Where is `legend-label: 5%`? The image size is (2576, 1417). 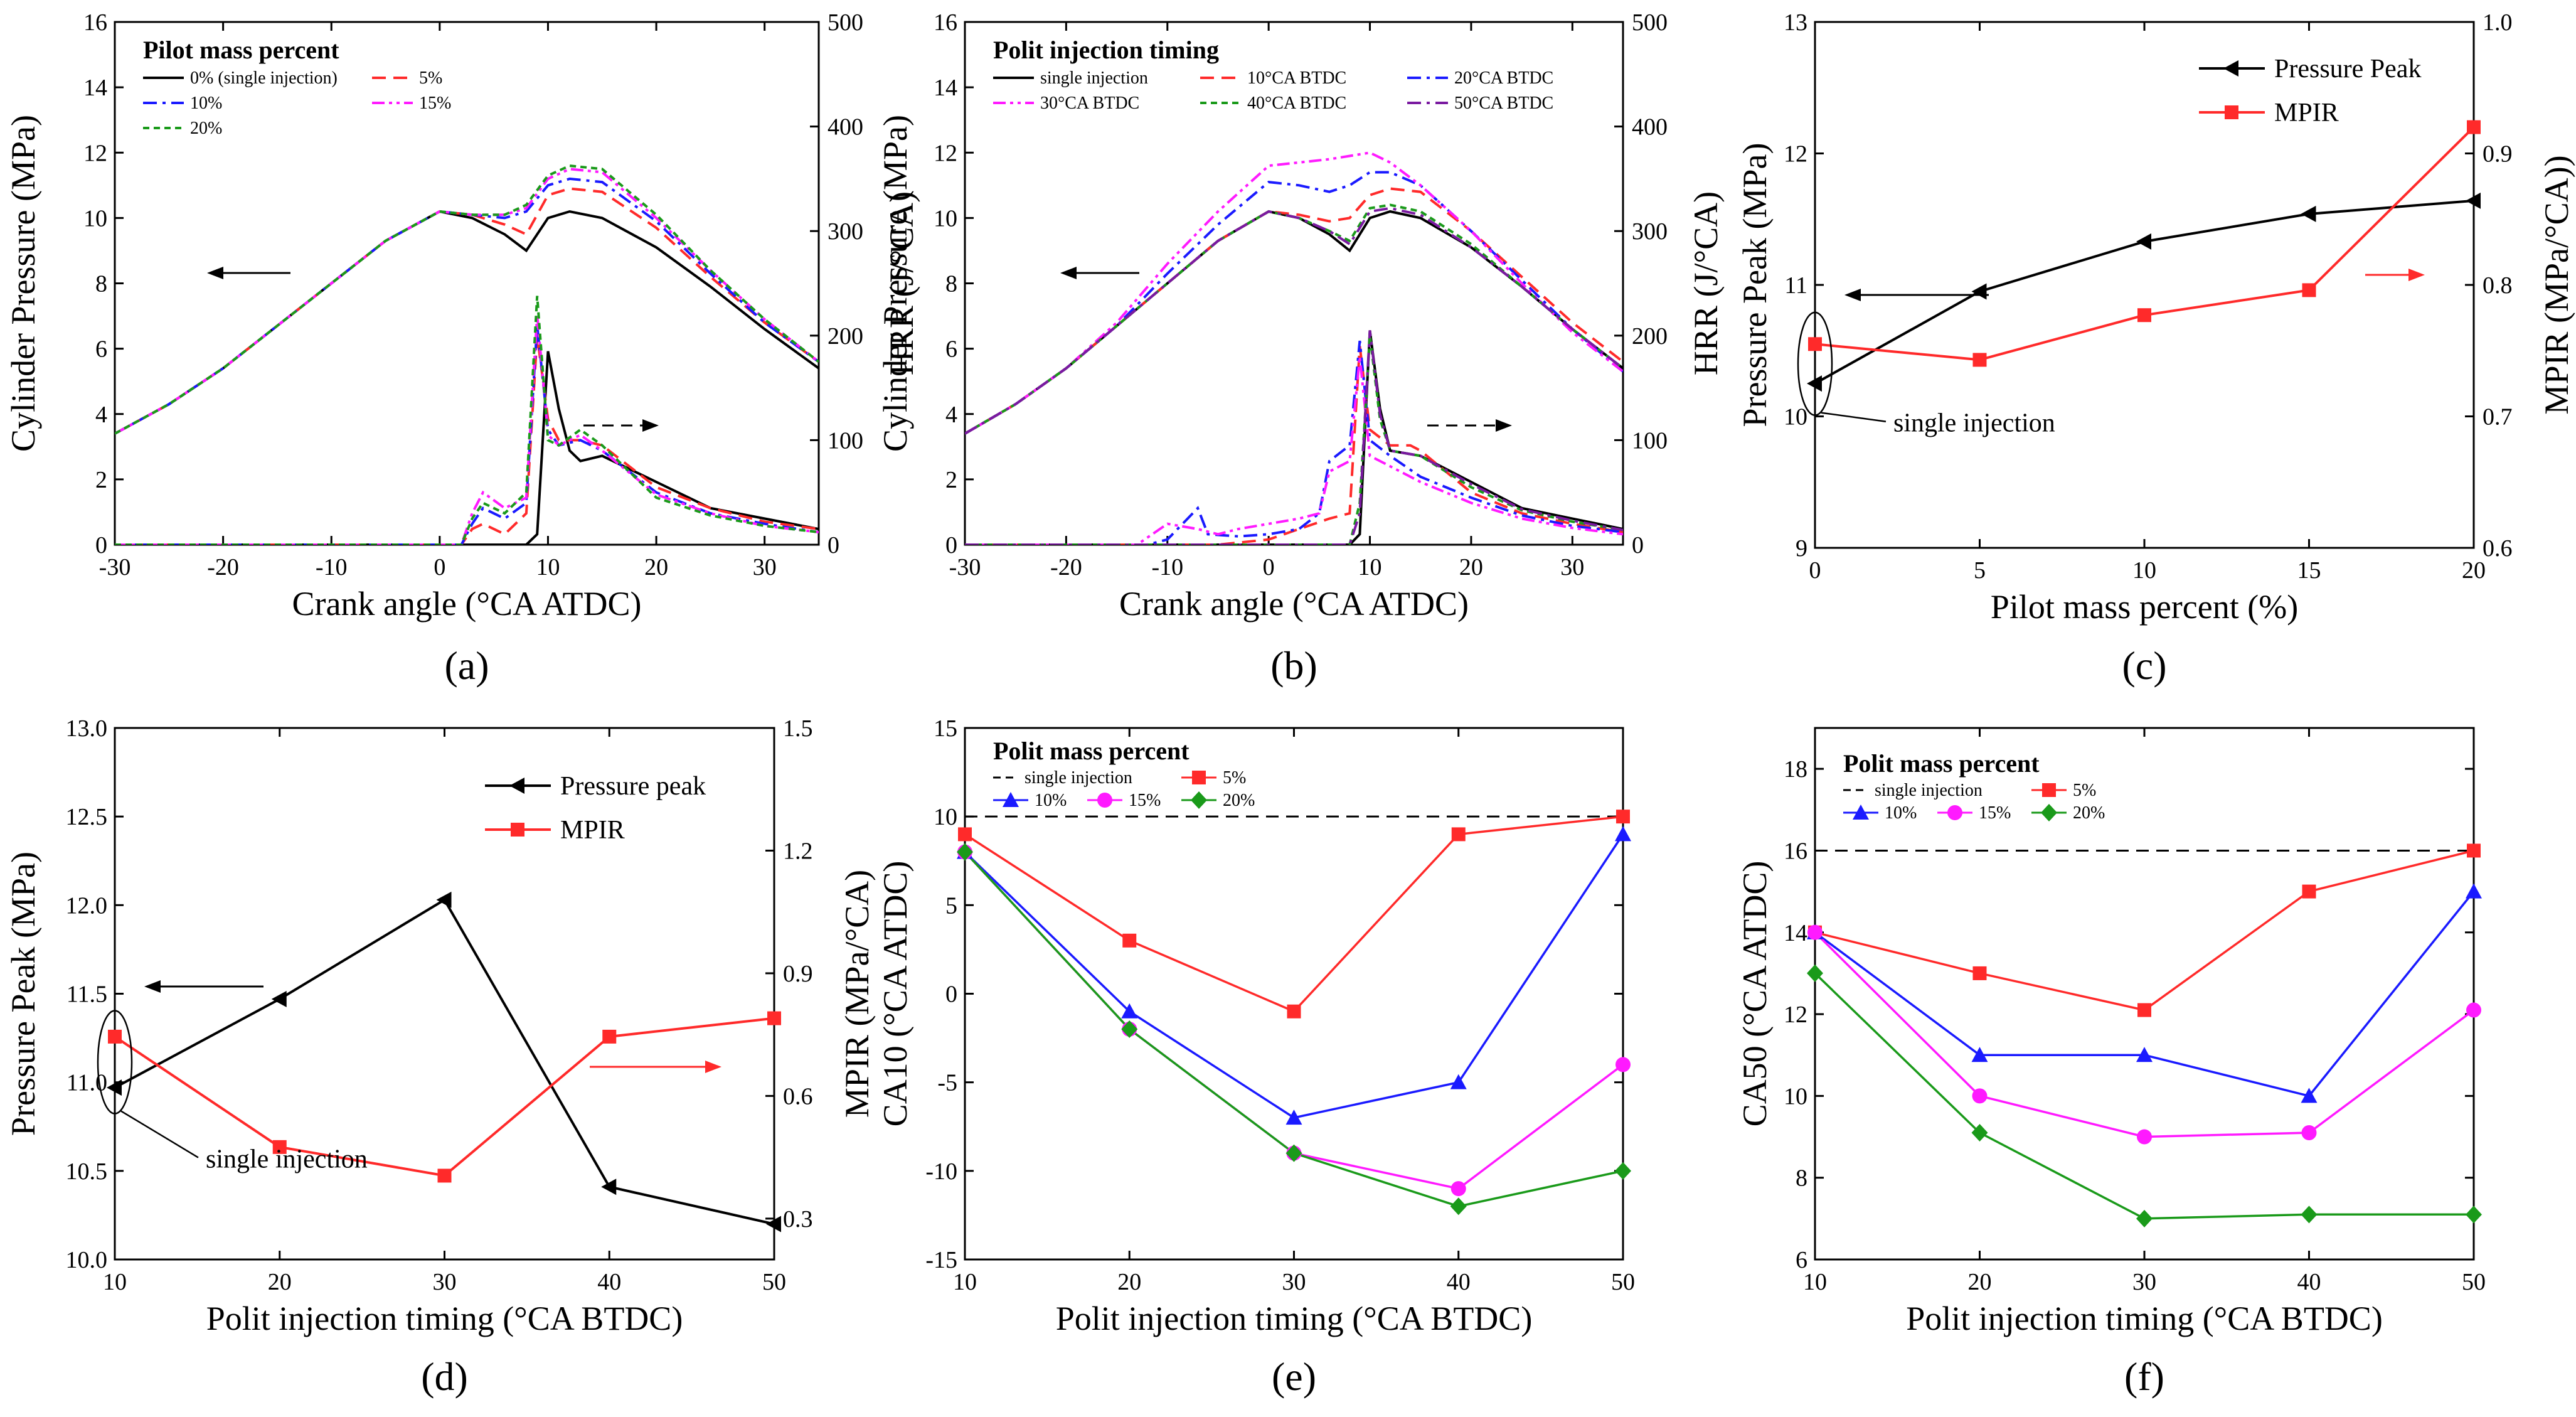 legend-label: 5% is located at coordinates (431, 78).